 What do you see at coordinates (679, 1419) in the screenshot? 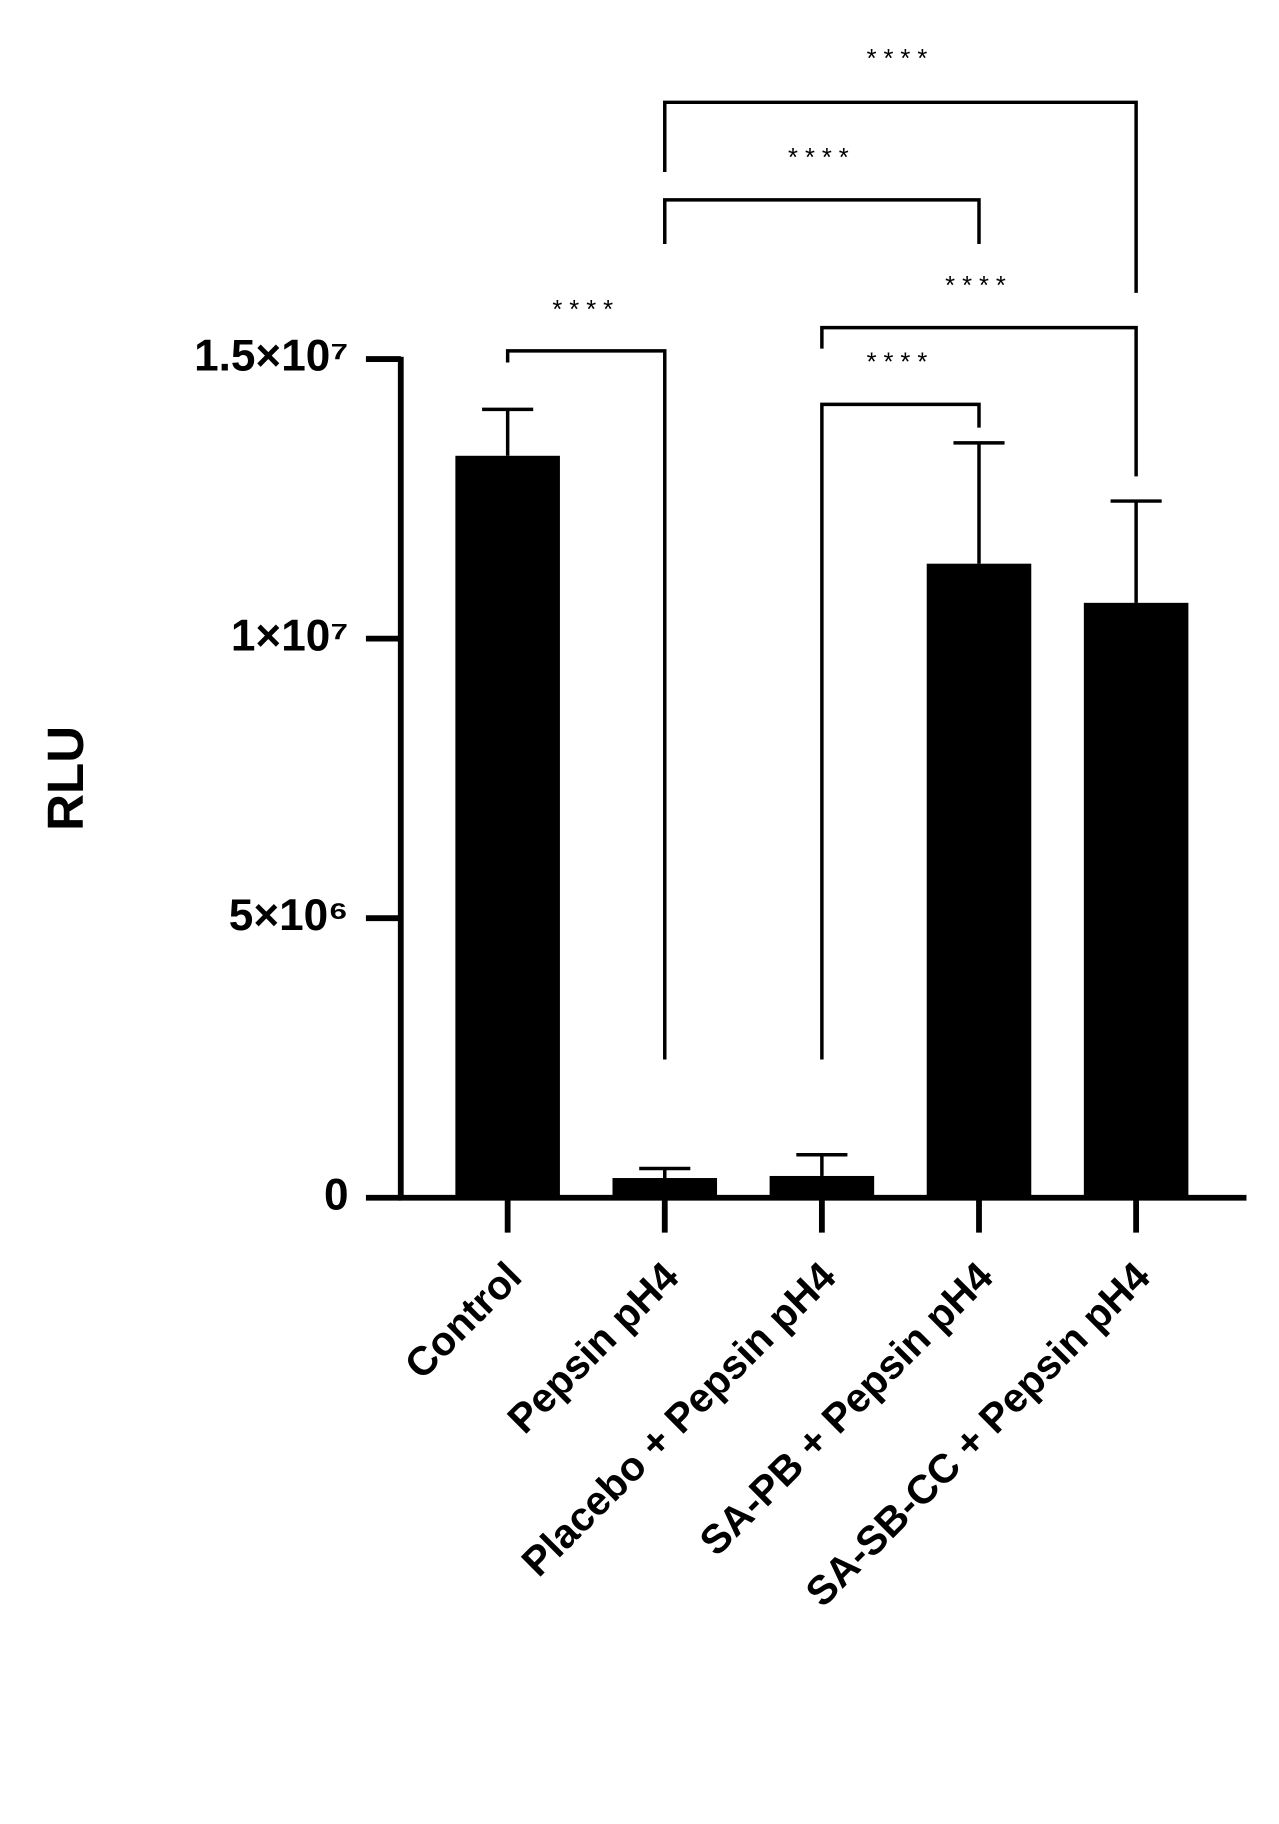
I see `x-tick-label: Placebo + Pepsin pH4` at bounding box center [679, 1419].